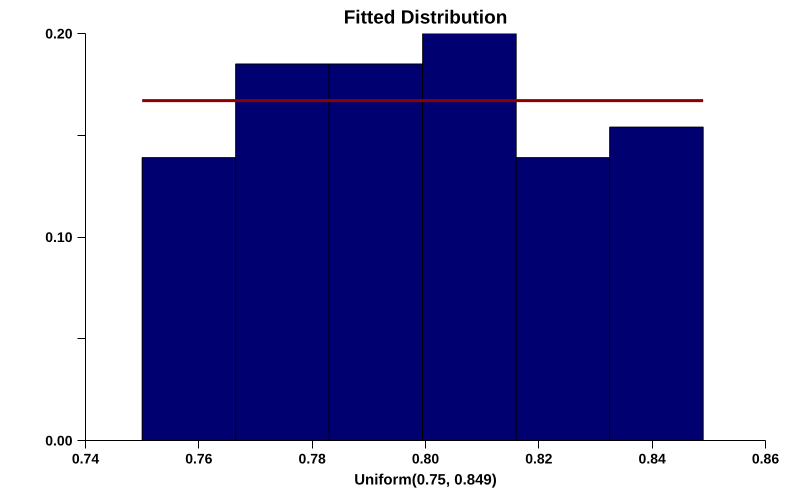 This screenshot has width=793, height=491. What do you see at coordinates (426, 18) in the screenshot?
I see `chart-title: Fitted Distribution` at bounding box center [426, 18].